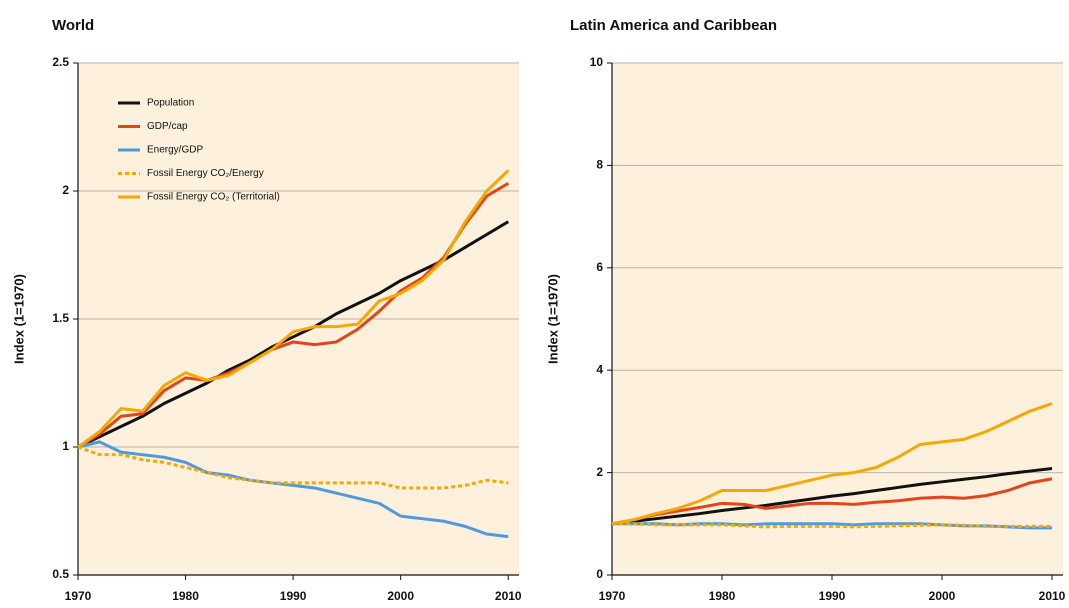 The height and width of the screenshot is (608, 1069). What do you see at coordinates (60, 318) in the screenshot?
I see `y-tick-label: 1.5` at bounding box center [60, 318].